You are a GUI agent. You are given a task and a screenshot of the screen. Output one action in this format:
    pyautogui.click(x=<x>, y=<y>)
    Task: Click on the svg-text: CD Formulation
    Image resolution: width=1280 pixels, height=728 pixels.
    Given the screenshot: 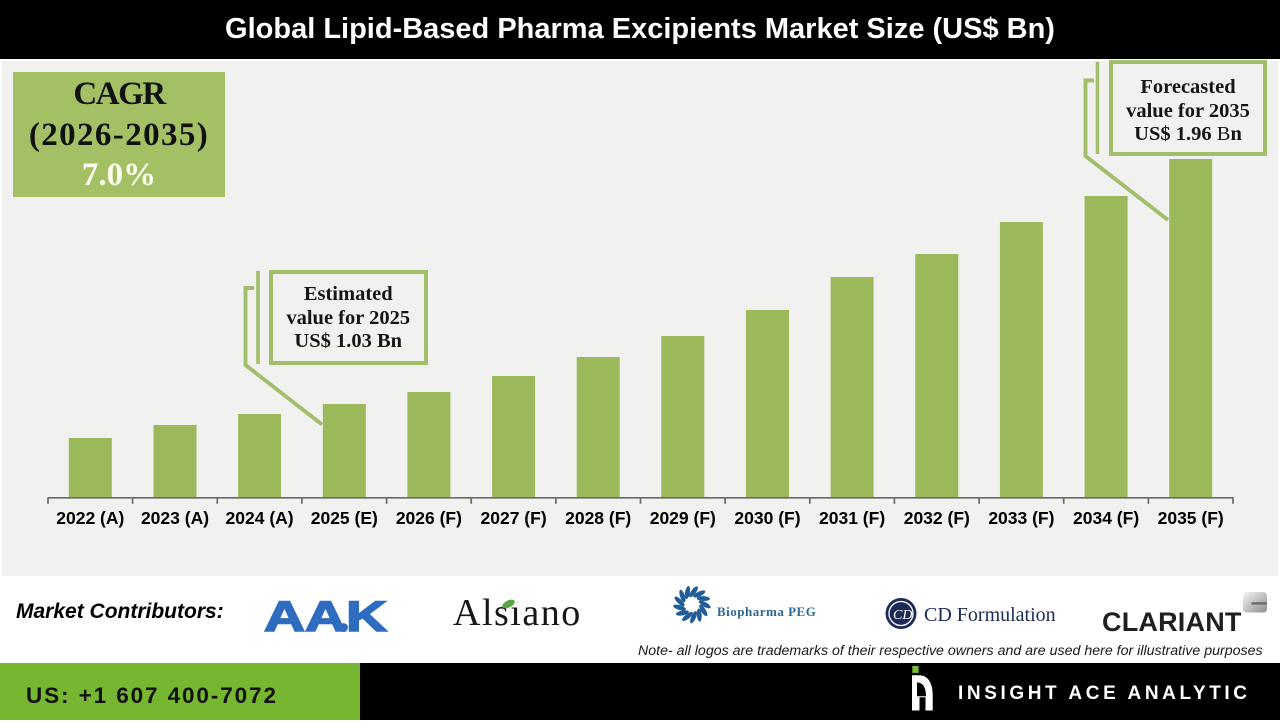 What is the action you would take?
    pyautogui.click(x=990, y=615)
    